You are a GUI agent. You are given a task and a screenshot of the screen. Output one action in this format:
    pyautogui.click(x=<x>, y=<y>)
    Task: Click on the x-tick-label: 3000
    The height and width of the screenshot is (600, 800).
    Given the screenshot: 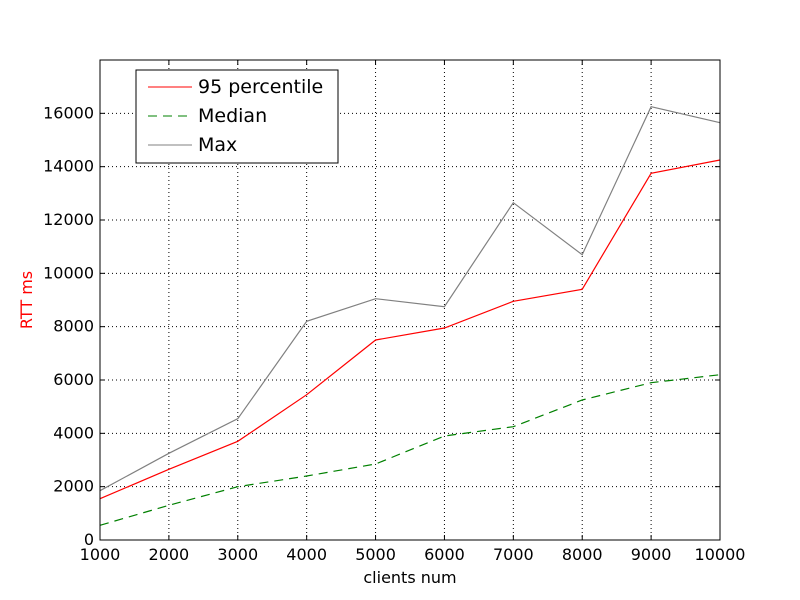 What is the action you would take?
    pyautogui.click(x=237, y=554)
    